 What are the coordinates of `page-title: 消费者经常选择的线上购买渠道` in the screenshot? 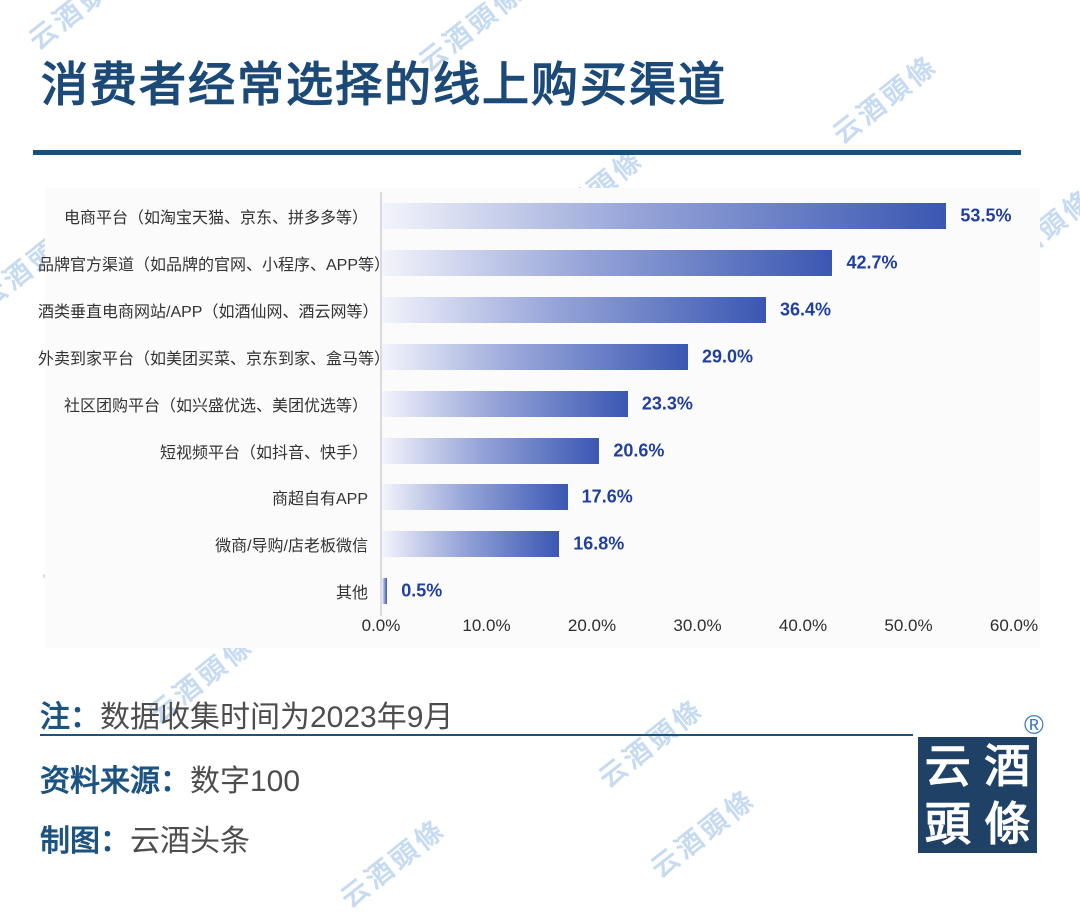 It's located at (384, 84).